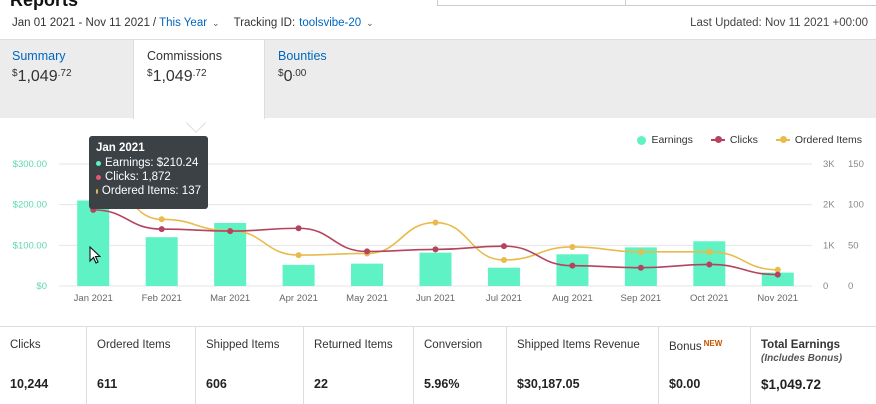 The image size is (876, 404). I want to click on x-axis-tick: Nov 2021, so click(777, 298).